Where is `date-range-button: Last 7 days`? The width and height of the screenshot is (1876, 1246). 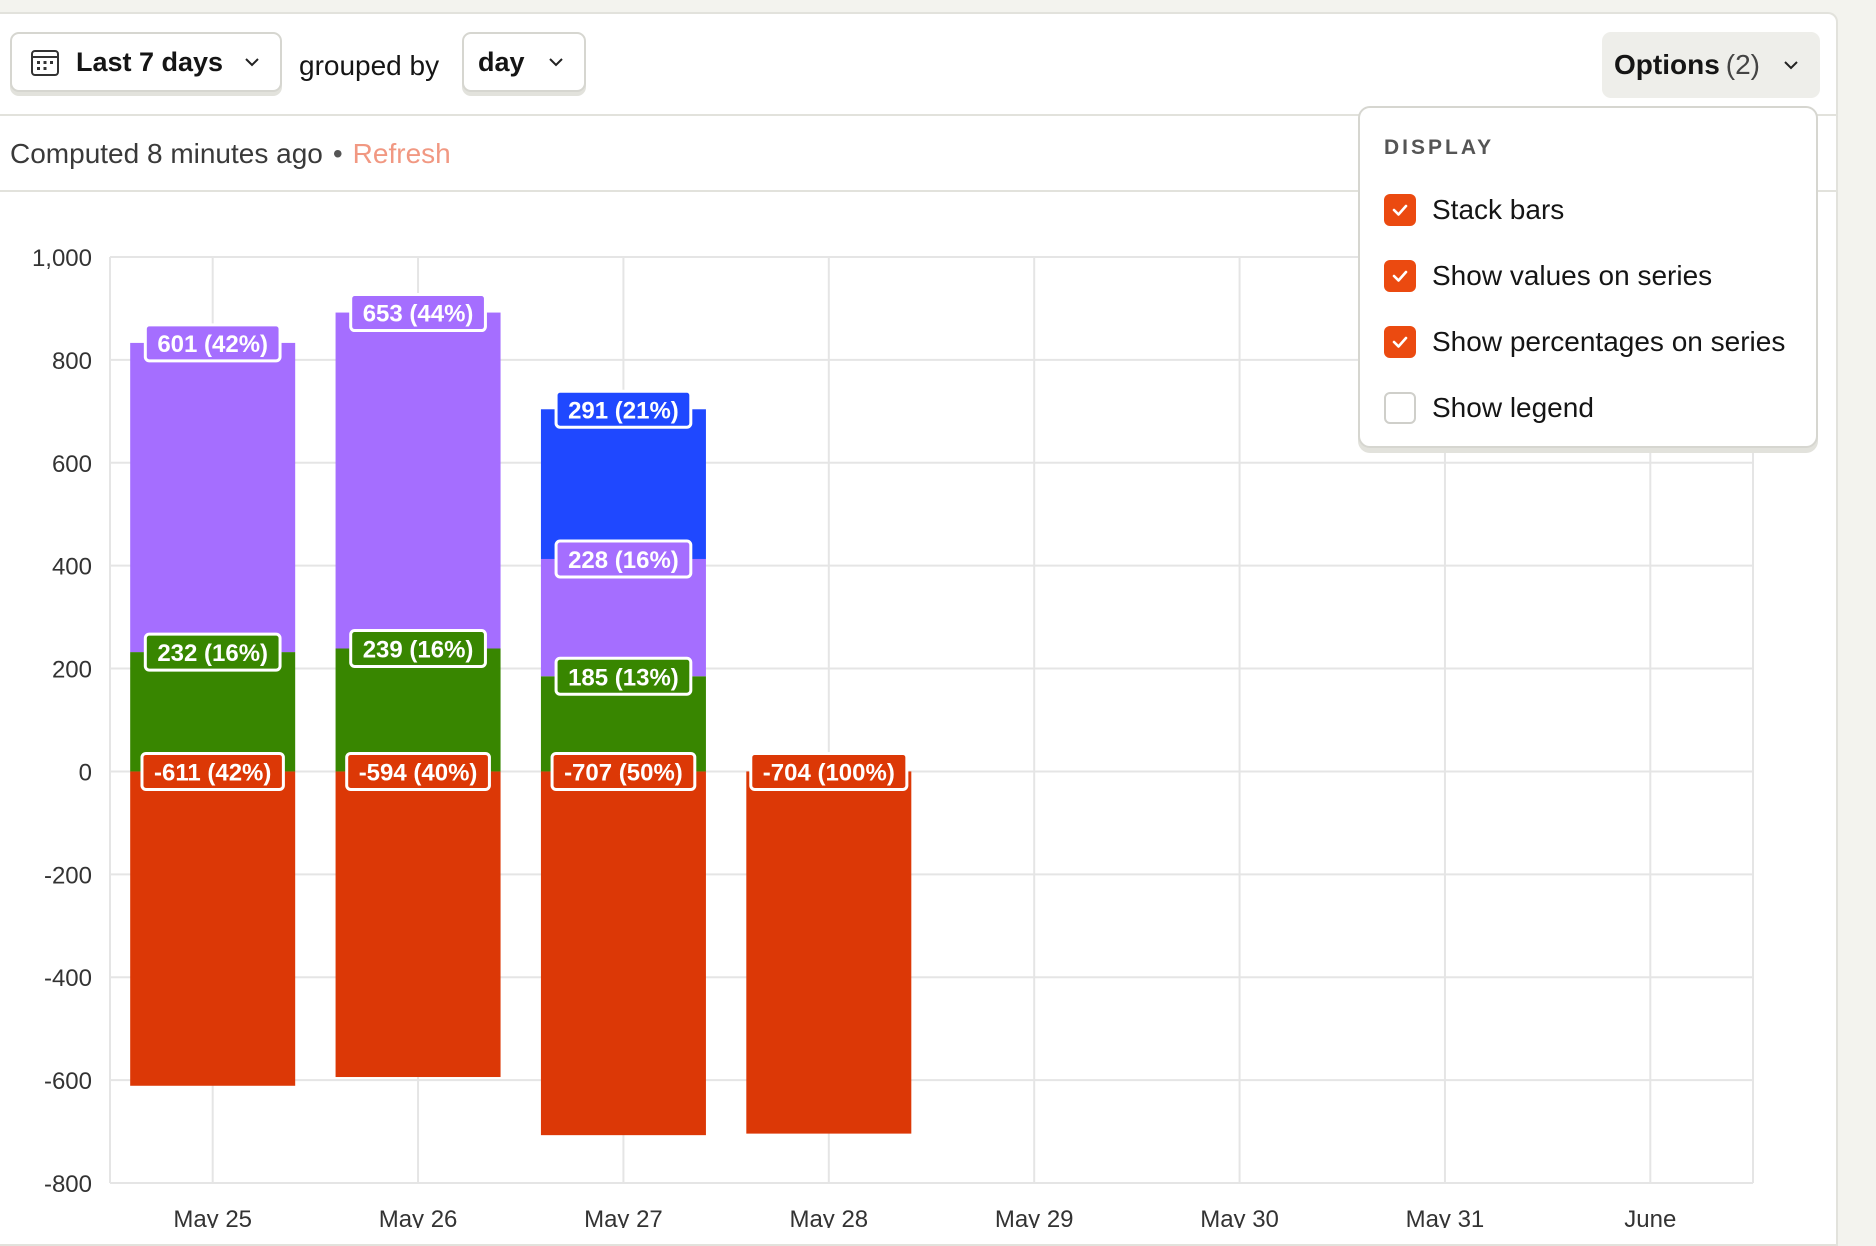 date-range-button: Last 7 days is located at coordinates (146, 62).